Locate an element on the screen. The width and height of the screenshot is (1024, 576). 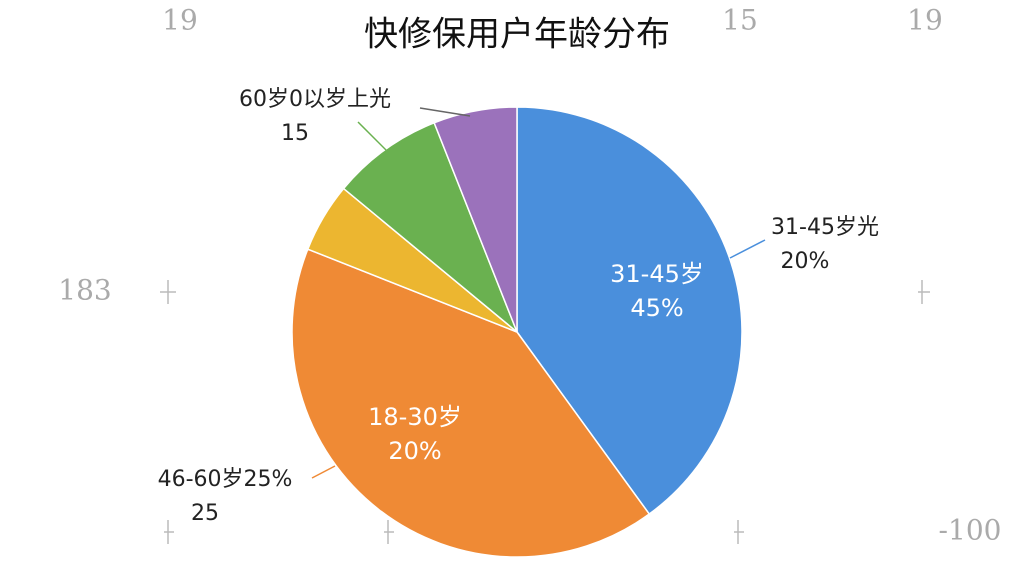
background-text: 183 is located at coordinates (84, 290).